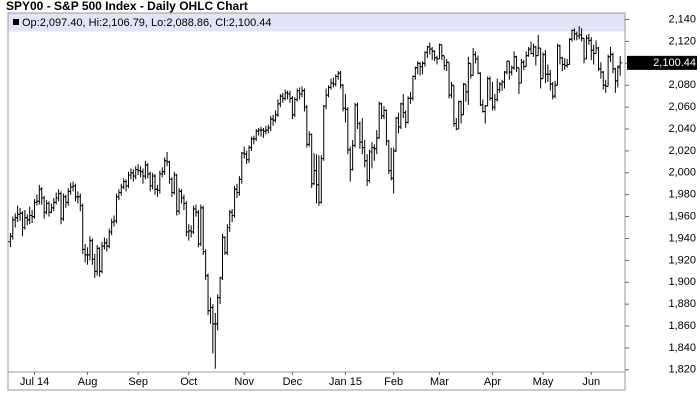  What do you see at coordinates (674, 63) in the screenshot?
I see `last-price-label: 2,100.44` at bounding box center [674, 63].